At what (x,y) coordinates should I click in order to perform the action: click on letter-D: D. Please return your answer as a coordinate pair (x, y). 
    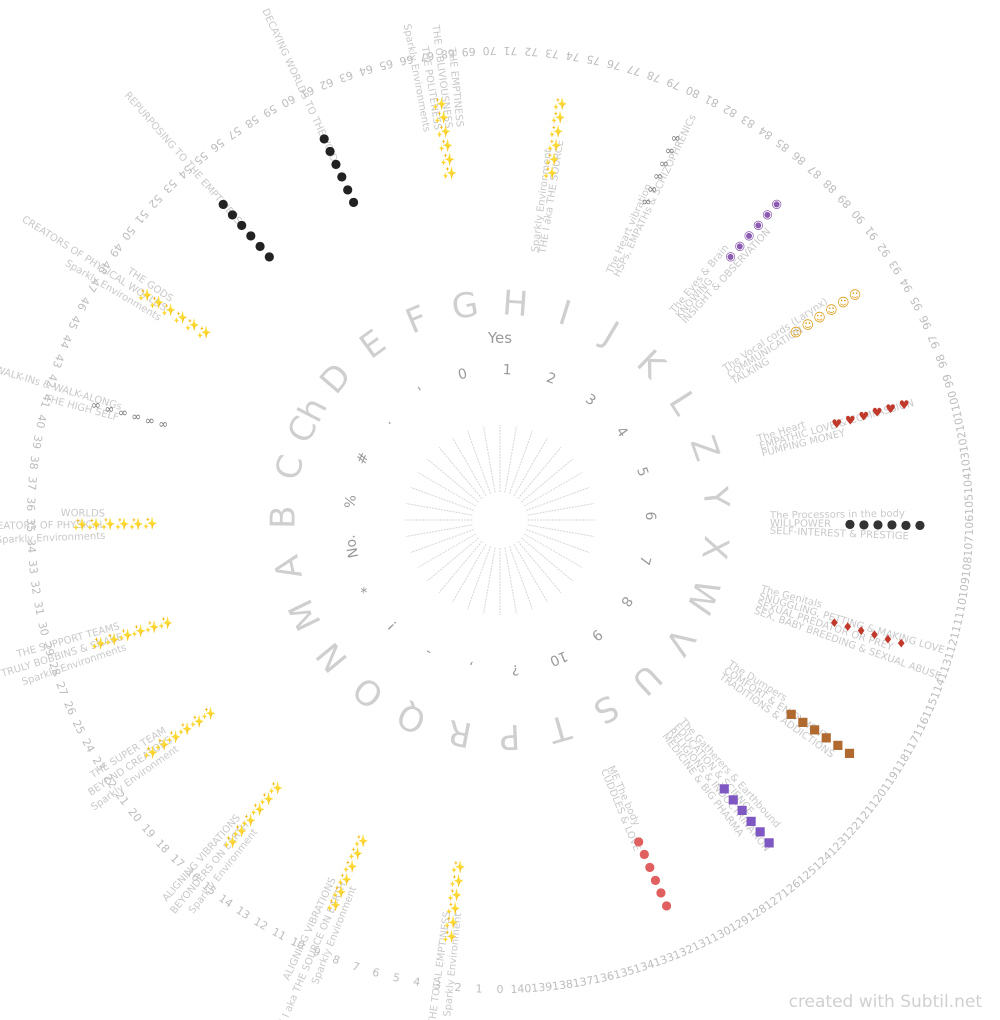
    Looking at the image, I should click on (335, 379).